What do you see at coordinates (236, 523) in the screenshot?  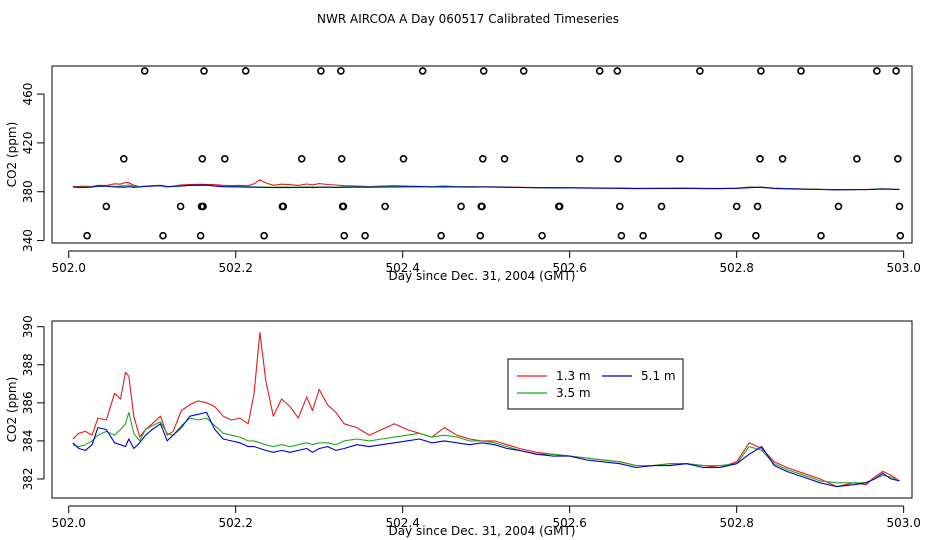 I see `bottom-x-tick-label: 502.2` at bounding box center [236, 523].